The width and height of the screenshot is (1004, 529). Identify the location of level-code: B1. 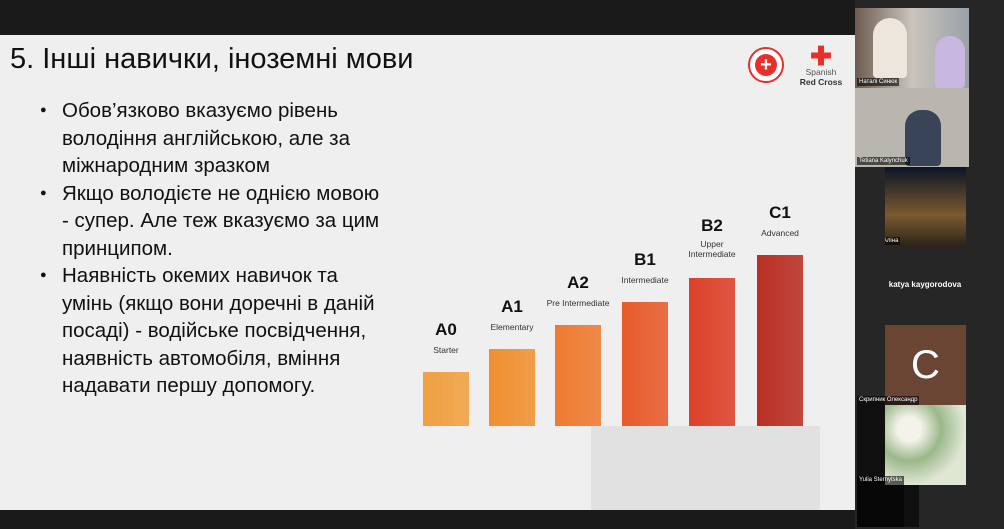
(645, 259).